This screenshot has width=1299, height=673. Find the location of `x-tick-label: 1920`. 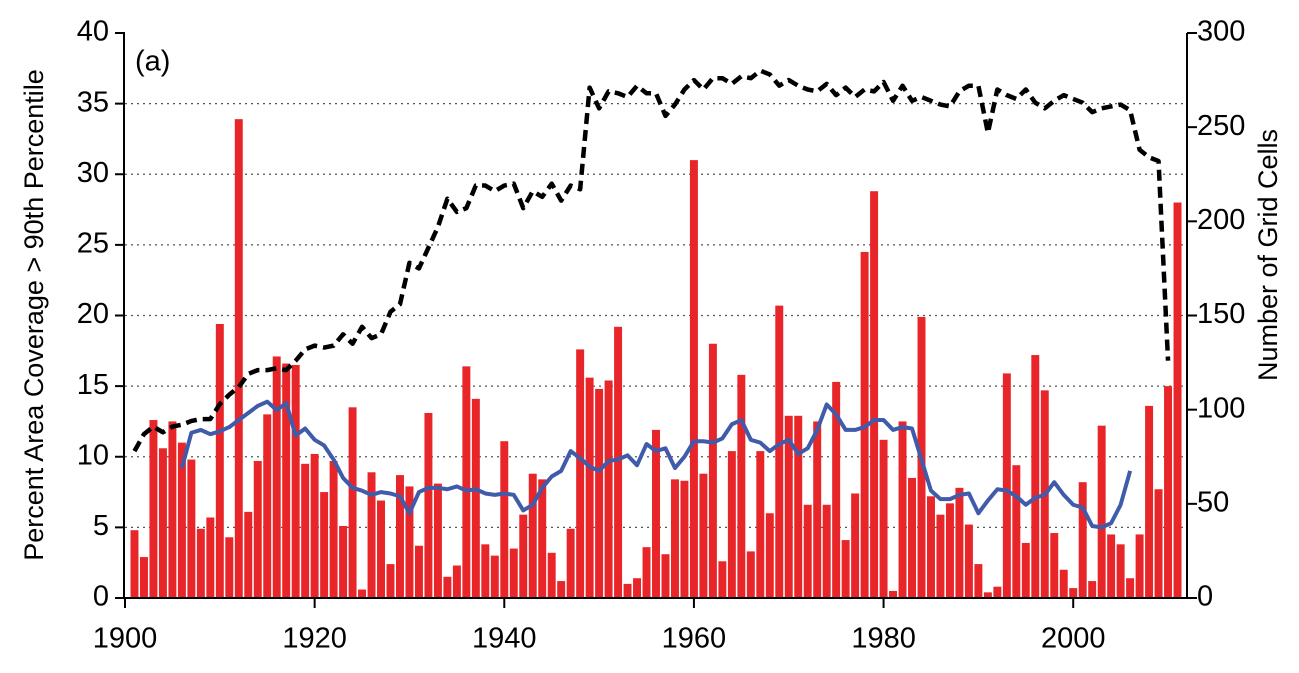

x-tick-label: 1920 is located at coordinates (314, 639).